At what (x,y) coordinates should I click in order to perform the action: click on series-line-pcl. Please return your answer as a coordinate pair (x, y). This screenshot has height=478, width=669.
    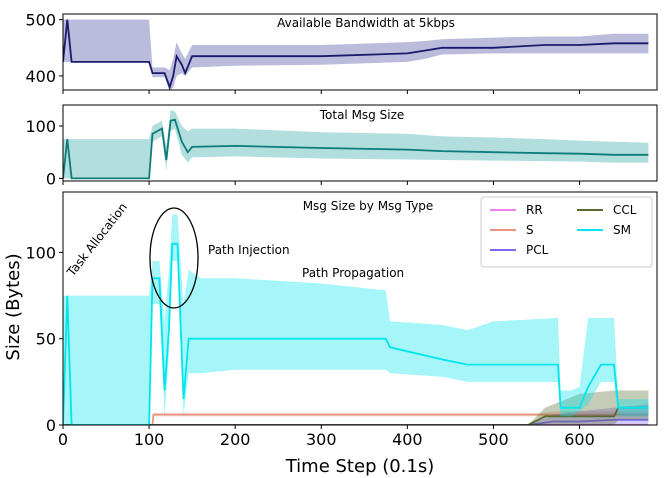
    Looking at the image, I should click on (356, 421).